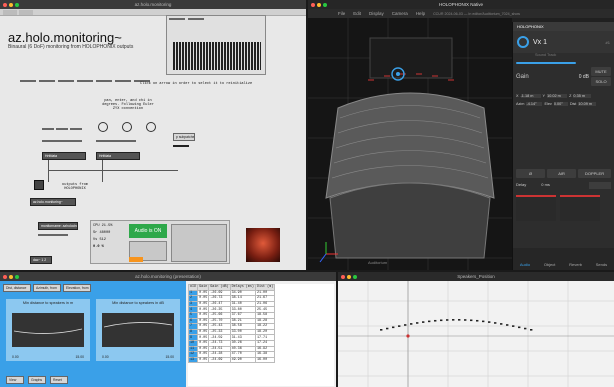 This screenshot has width=614, height=387. What do you see at coordinates (232, 349) in the screenshot?
I see `table-row: 11 0.05 -24.51 40.36 16.92` at bounding box center [232, 349].